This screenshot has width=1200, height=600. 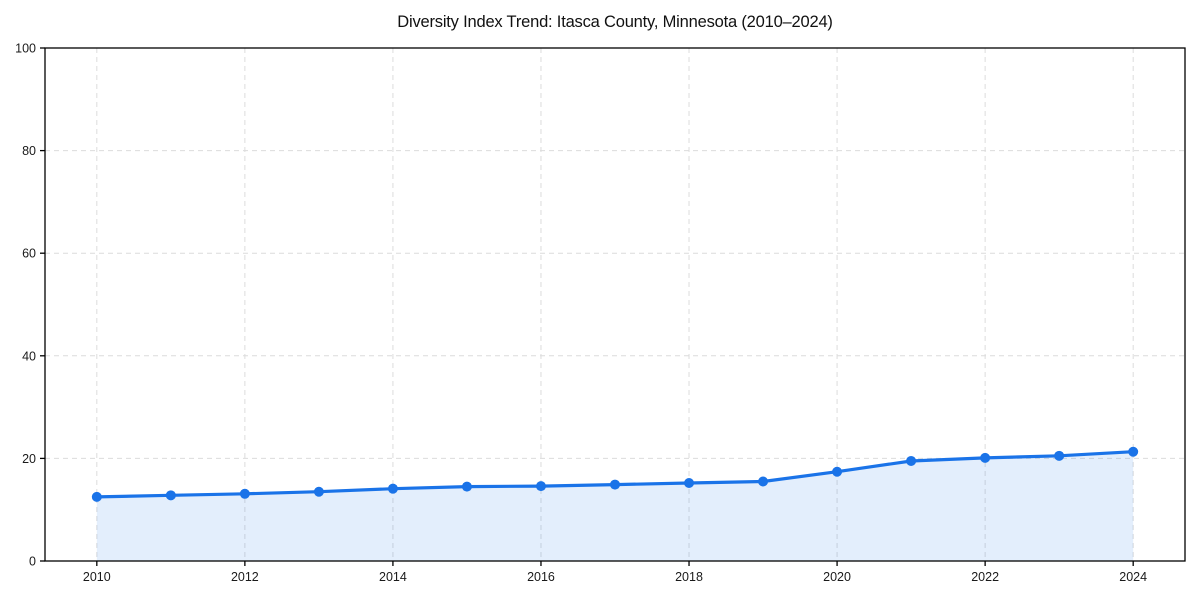 What do you see at coordinates (245, 577) in the screenshot?
I see `x-tick-label: 2012` at bounding box center [245, 577].